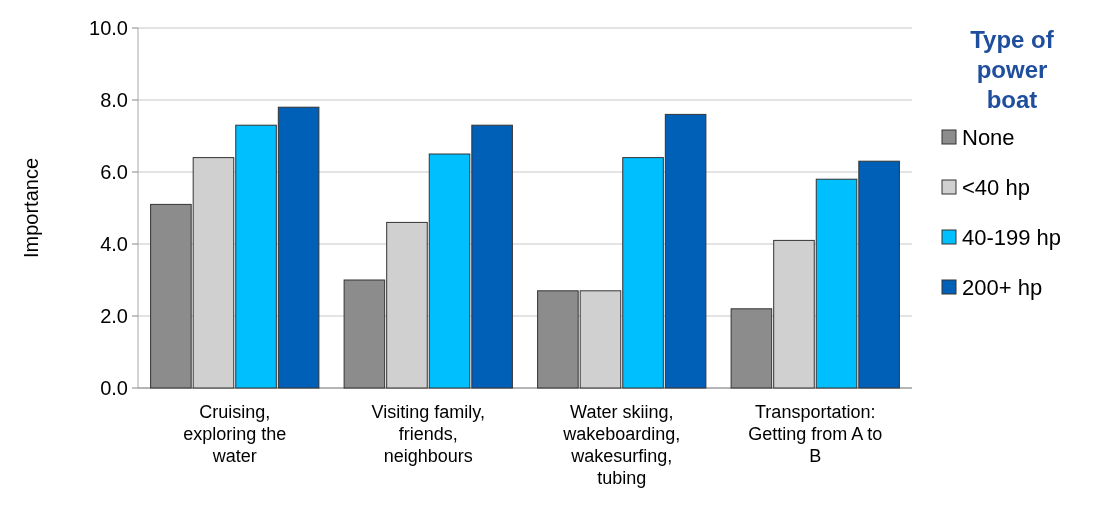 This screenshot has width=1120, height=506. Describe the element at coordinates (621, 445) in the screenshot. I see `x-tick-label: Water skiing, wakeboarding, wakesurfing, tubing` at that location.